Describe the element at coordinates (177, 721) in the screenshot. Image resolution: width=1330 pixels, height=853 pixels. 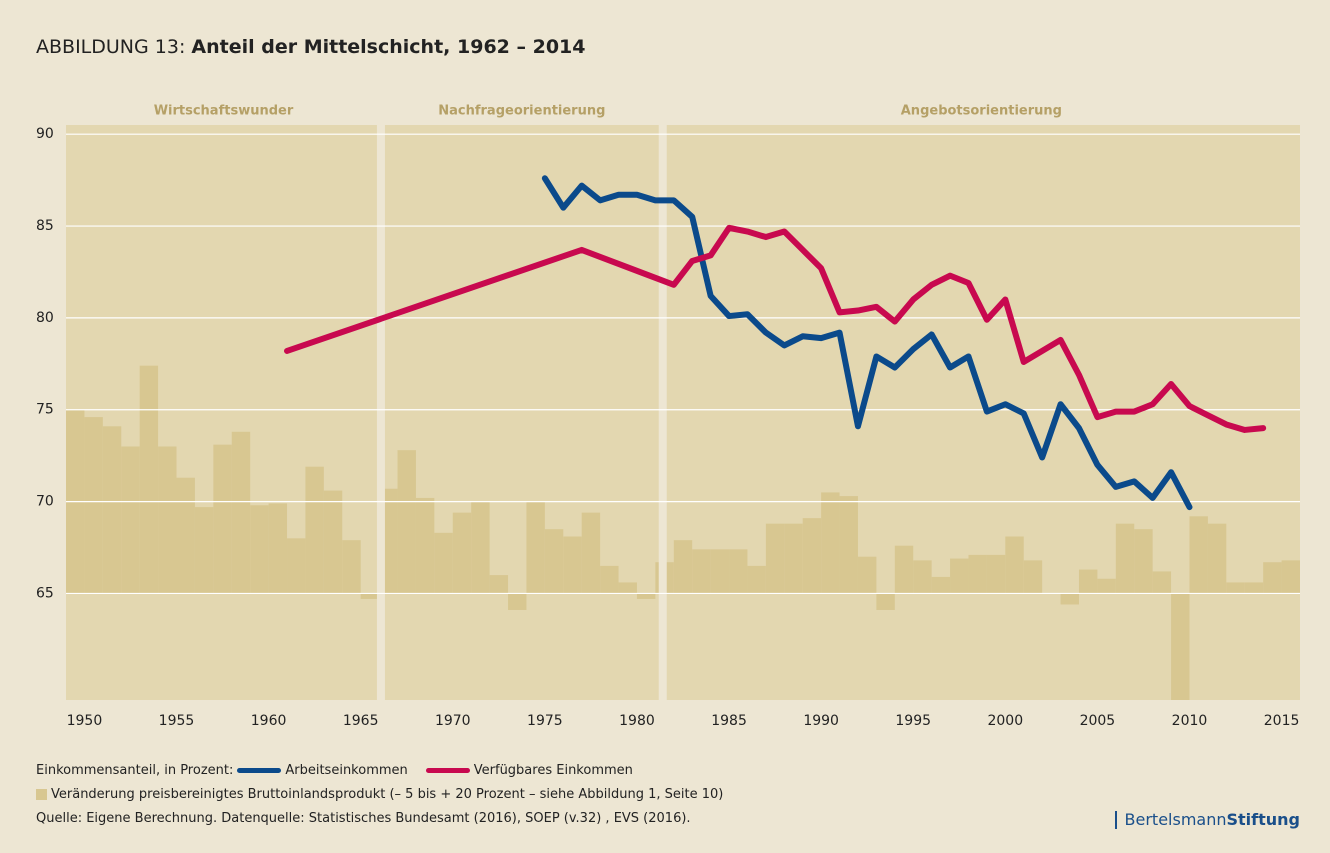
I see `x-tick-label: 1955` at that location.